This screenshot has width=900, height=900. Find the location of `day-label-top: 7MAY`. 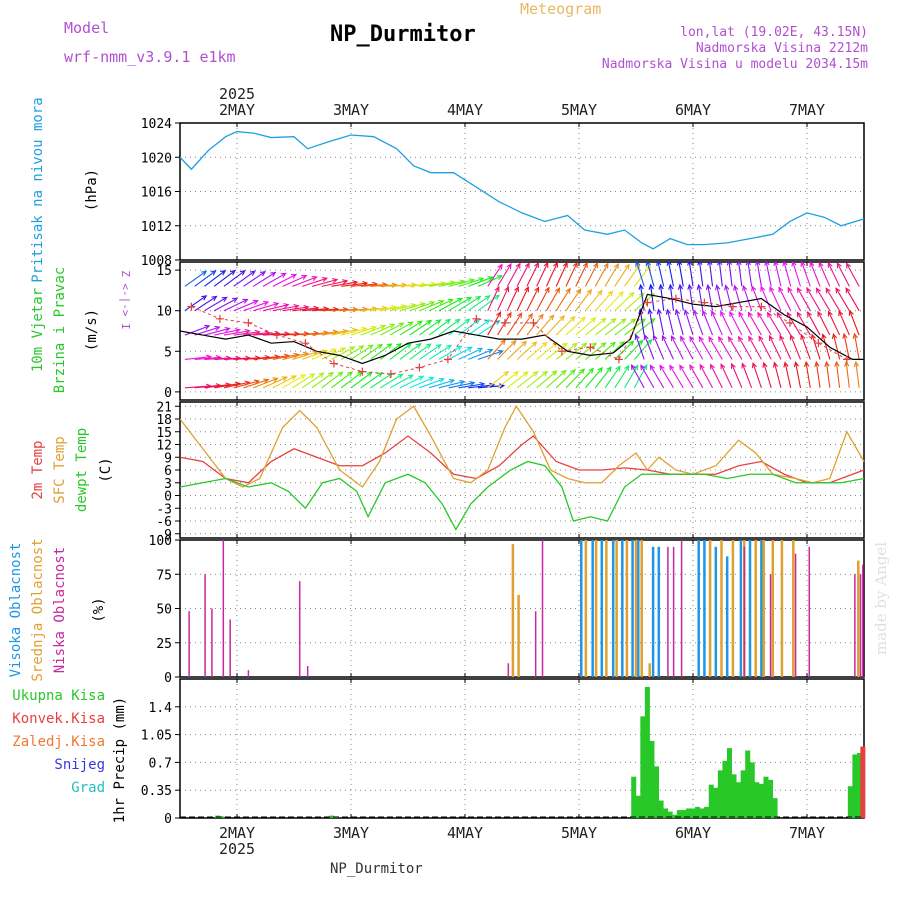

day-label-top: 7MAY is located at coordinates (807, 110).